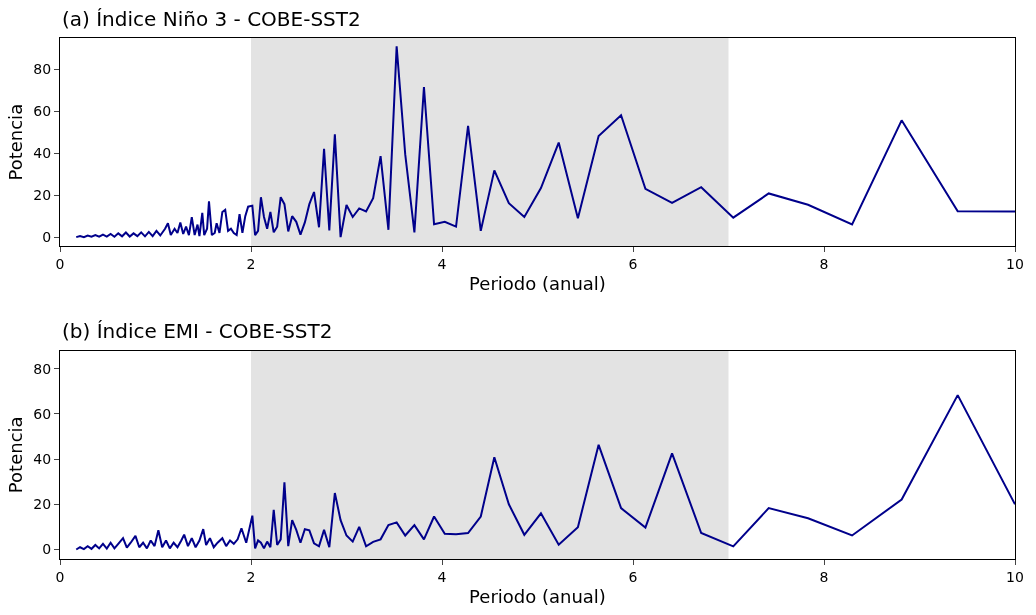 Image resolution: width=1036 pixels, height=615 pixels. I want to click on chart-title: (a) Índice Niño 3 - COBE-SST2, so click(211, 19).